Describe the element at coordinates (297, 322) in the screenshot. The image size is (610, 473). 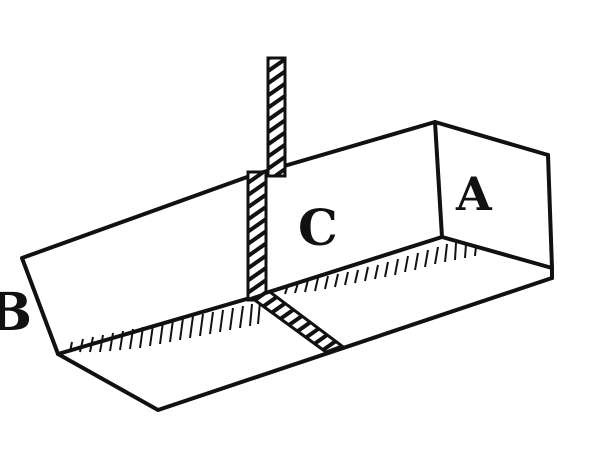
I see `partition-runner` at that location.